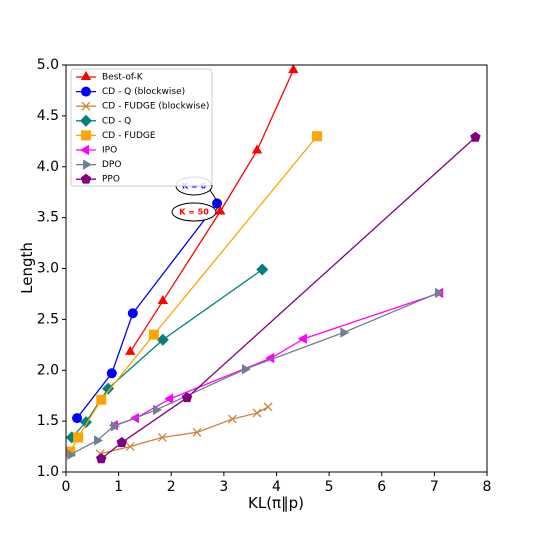 This screenshot has height=544, width=540. What do you see at coordinates (27, 268) in the screenshot?
I see `y-axis-label: Length` at bounding box center [27, 268].